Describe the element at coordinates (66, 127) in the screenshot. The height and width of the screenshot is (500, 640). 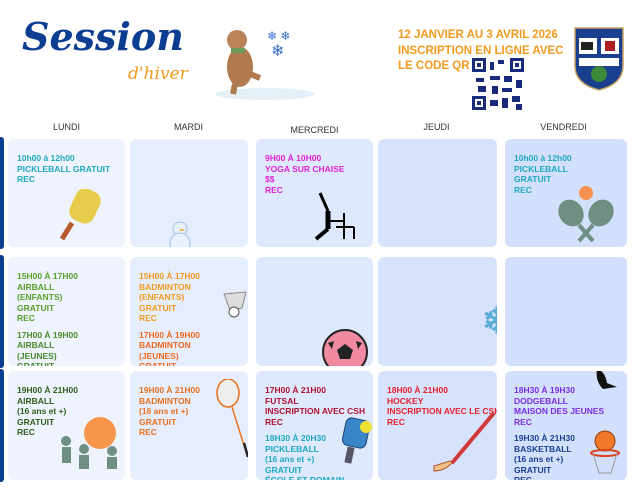
I see `day-header-lundi: LUNDI` at that location.